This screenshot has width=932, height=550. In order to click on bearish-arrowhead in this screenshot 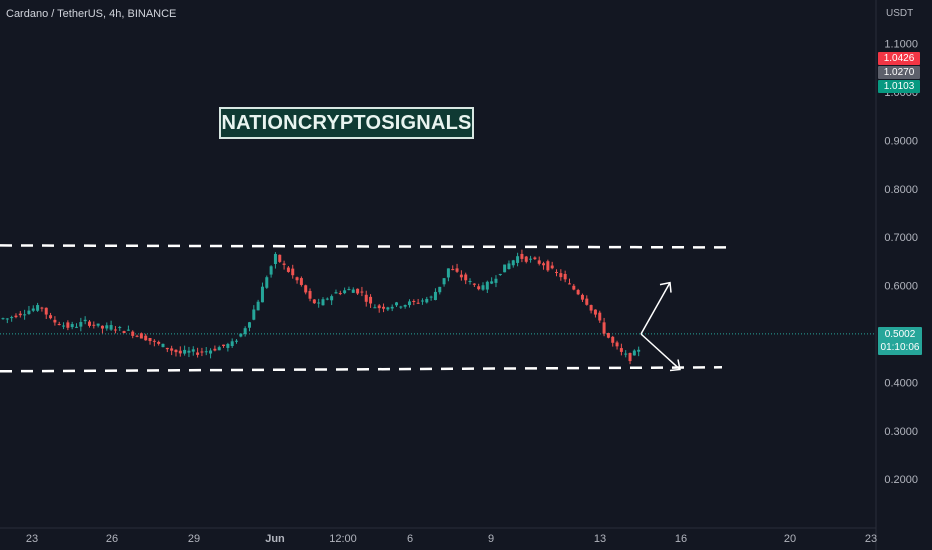, I will do `click(675, 365)`.